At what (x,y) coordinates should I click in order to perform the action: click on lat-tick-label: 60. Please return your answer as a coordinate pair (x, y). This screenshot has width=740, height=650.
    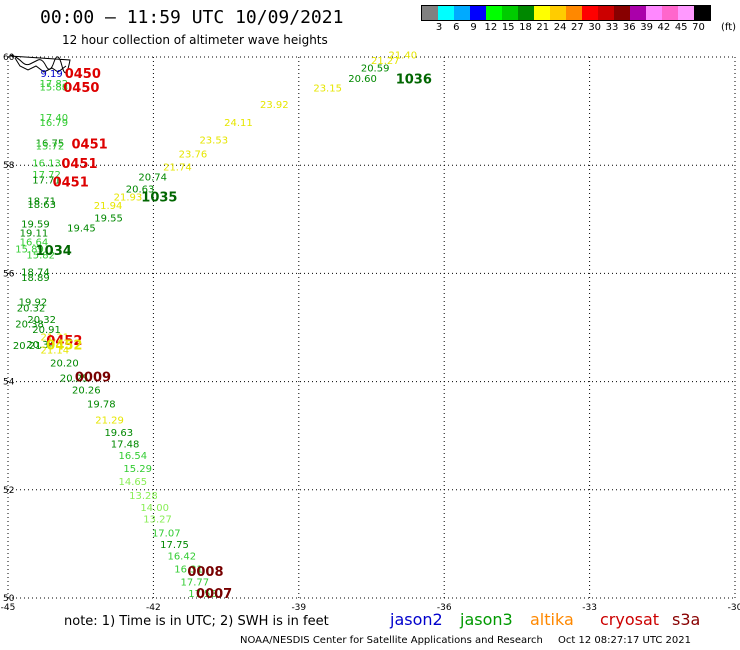
    Looking at the image, I should click on (9, 58).